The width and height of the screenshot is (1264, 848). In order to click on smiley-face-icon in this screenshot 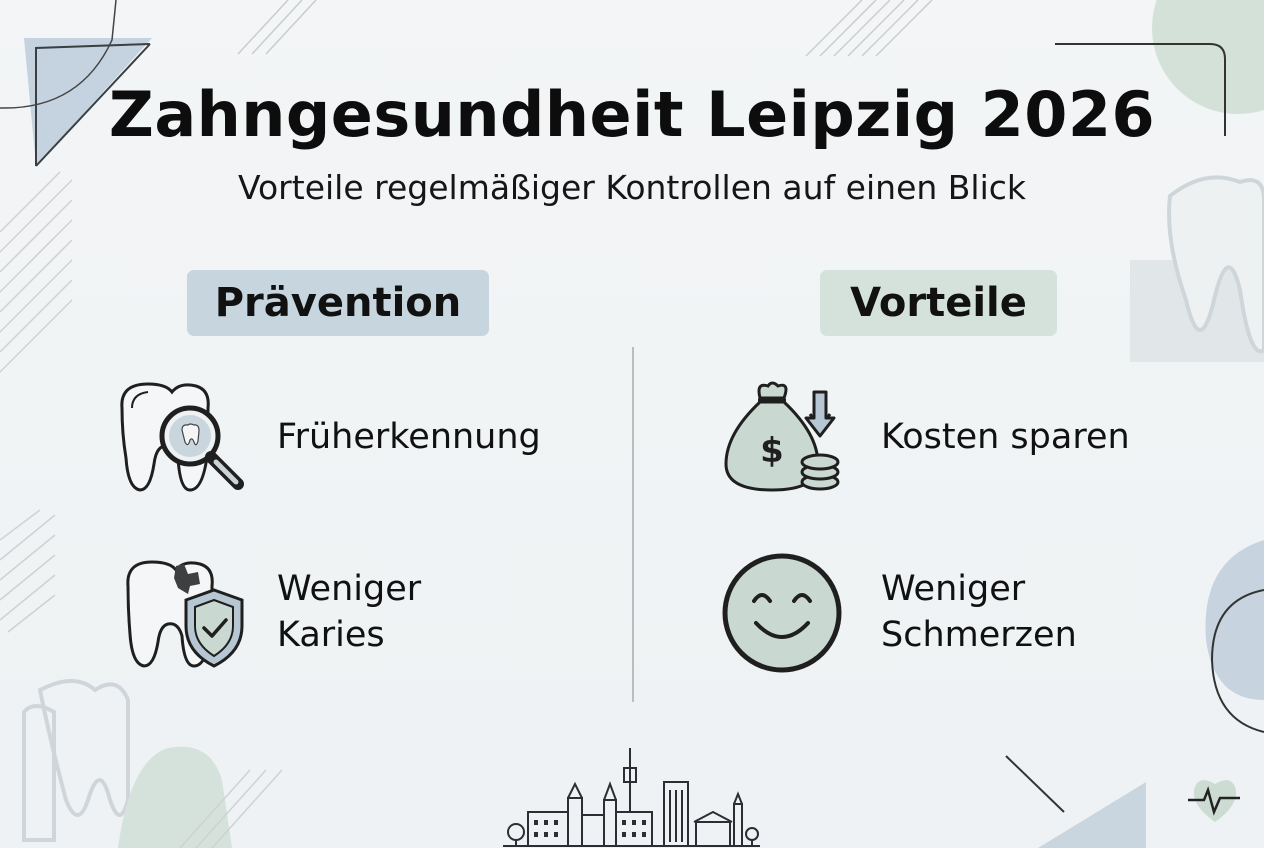, I will do `click(782, 613)`.